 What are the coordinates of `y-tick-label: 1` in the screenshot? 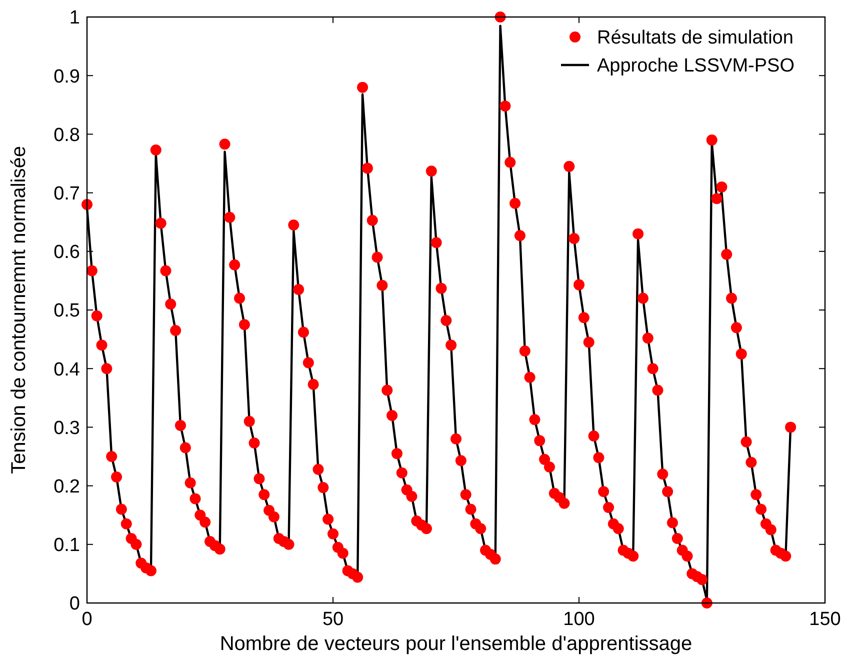 It's located at (74, 18).